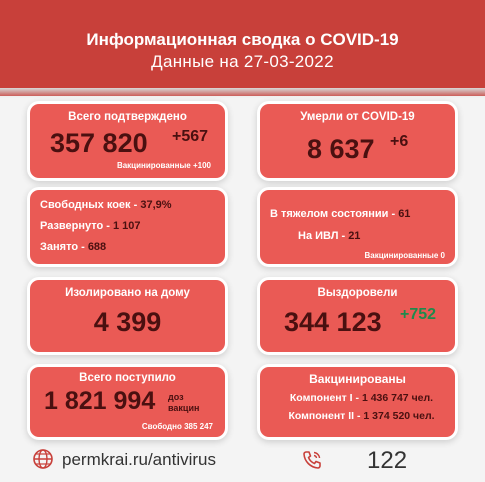  I want to click on component1-line: Компонент I - 1 436 747 чел., so click(361, 398).